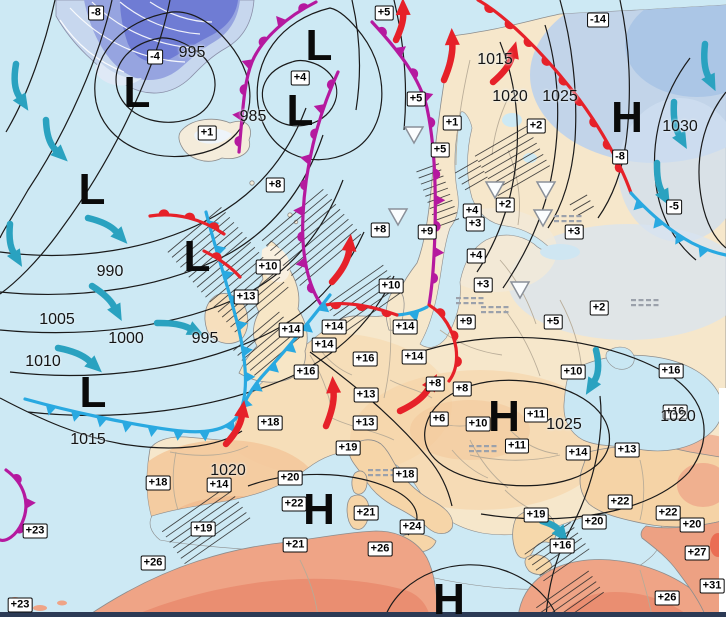  I want to click on black-sea, so click(643, 399).